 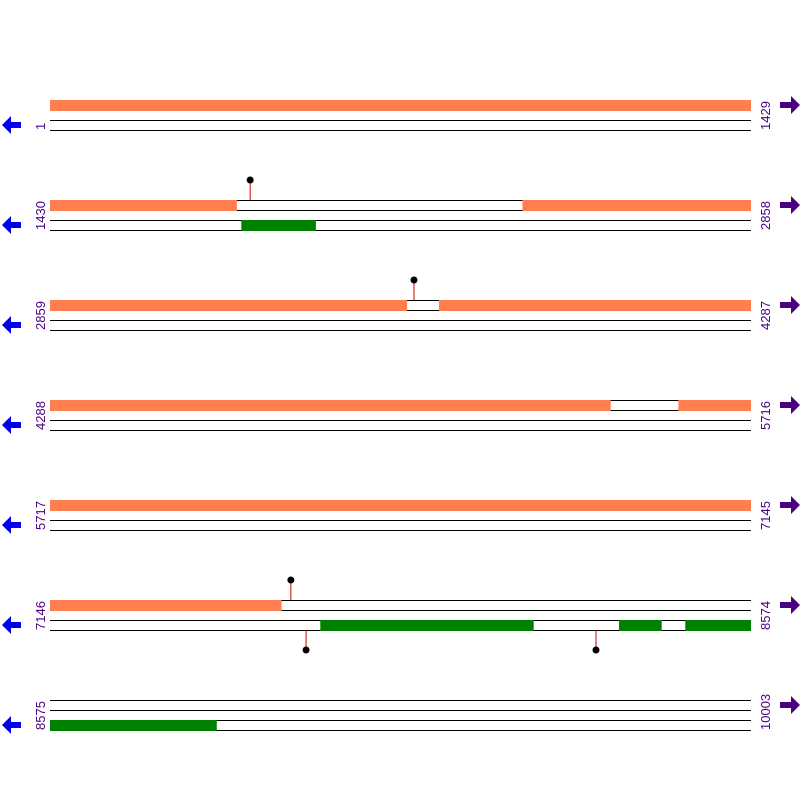 I want to click on row-start-coordinate: 8575, so click(x=40, y=715).